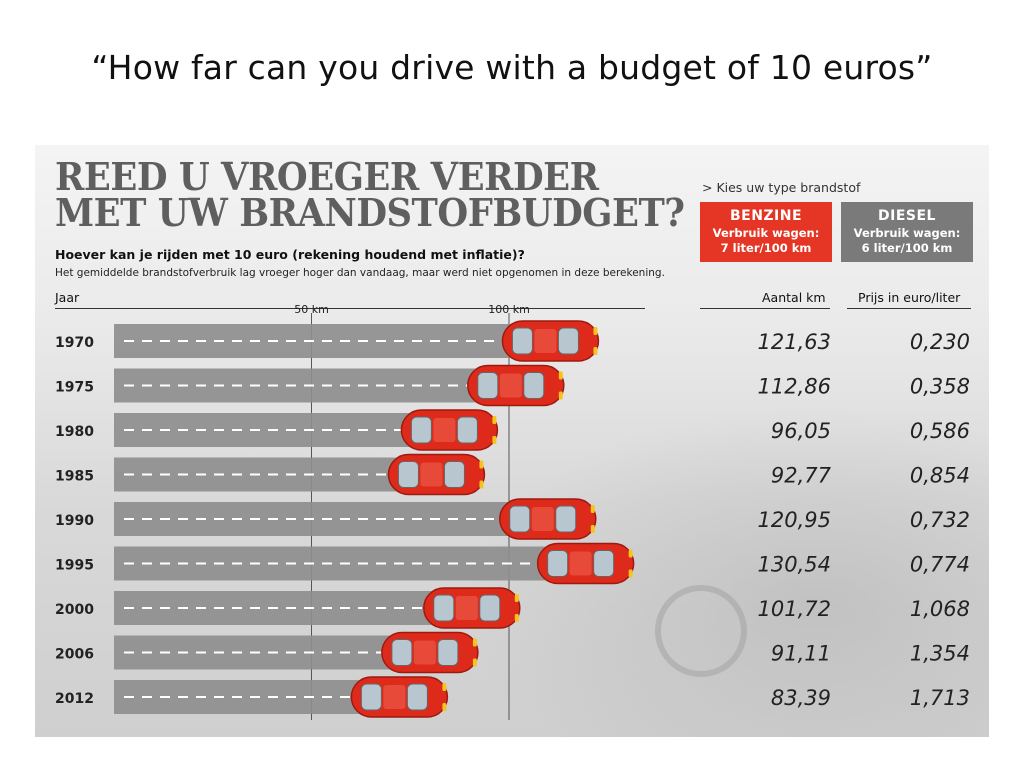 The height and width of the screenshot is (768, 1024). I want to click on price-value-1995: 0,774, so click(940, 565).